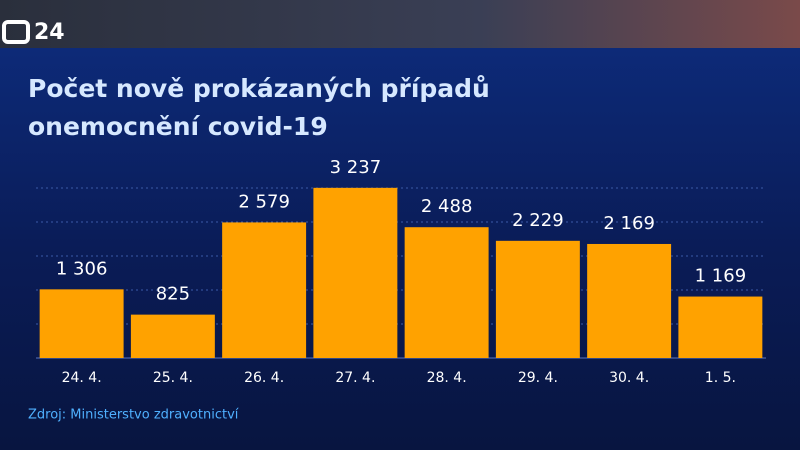  I want to click on value-label: 825, so click(173, 294).